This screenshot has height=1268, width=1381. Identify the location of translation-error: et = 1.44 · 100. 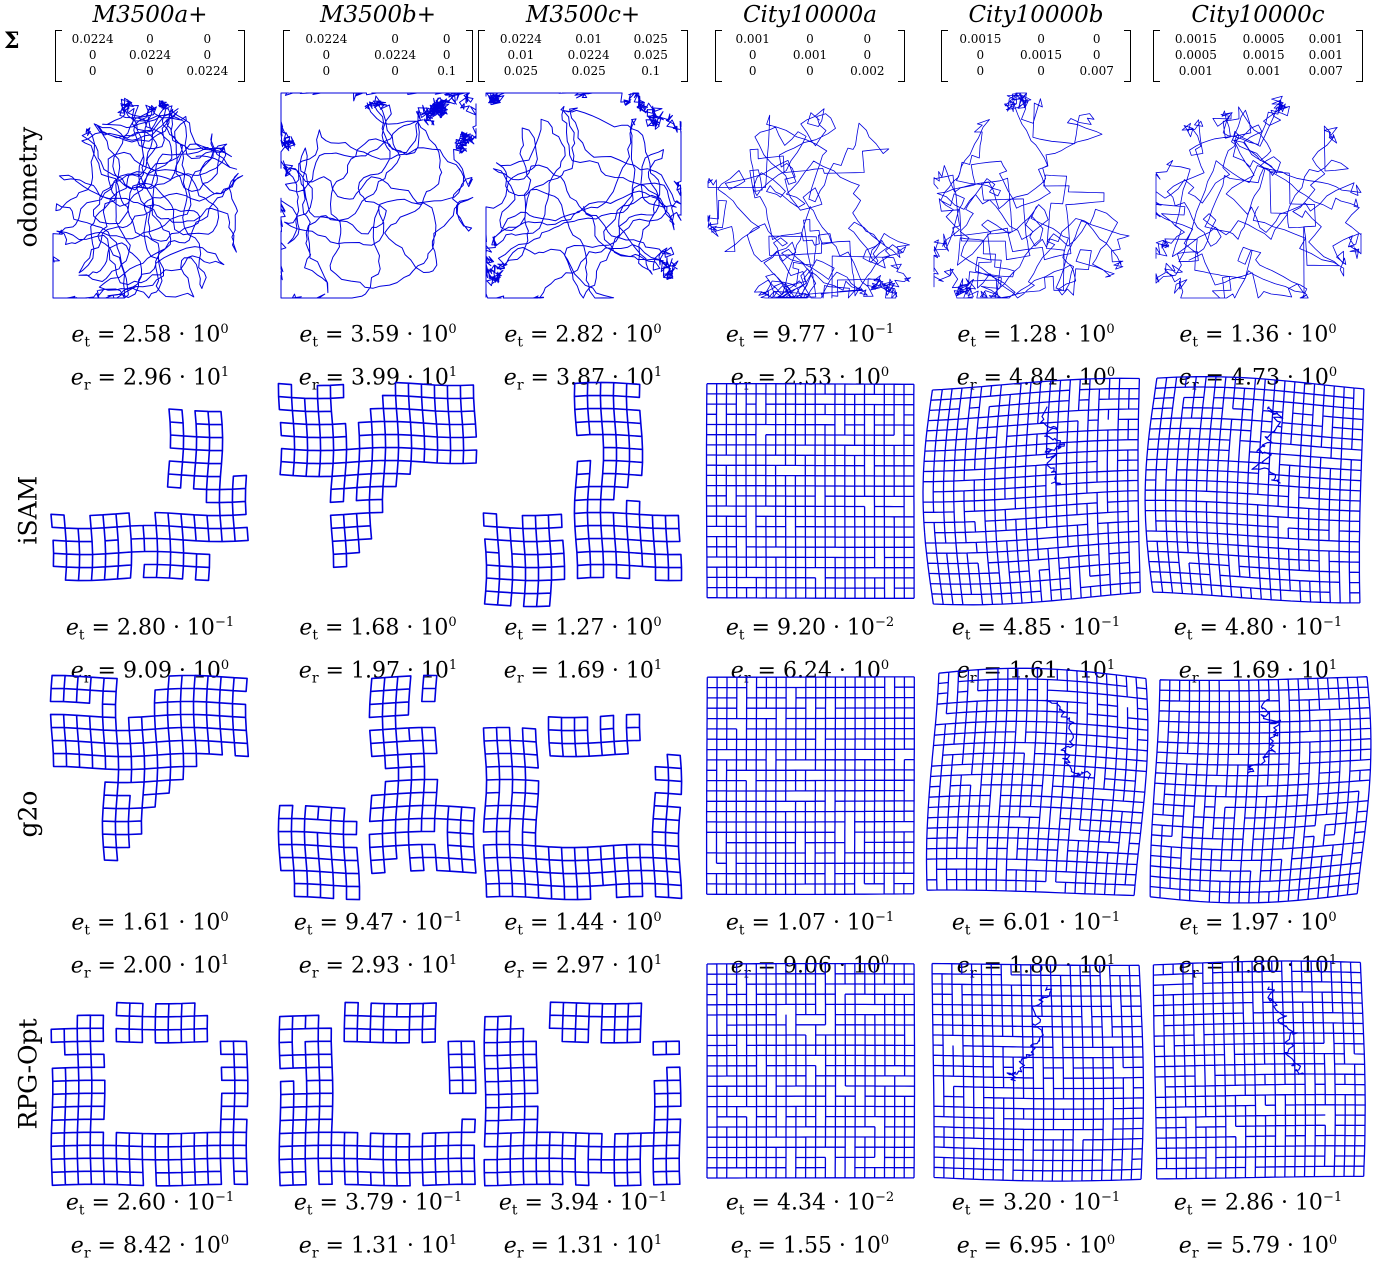
(583, 924).